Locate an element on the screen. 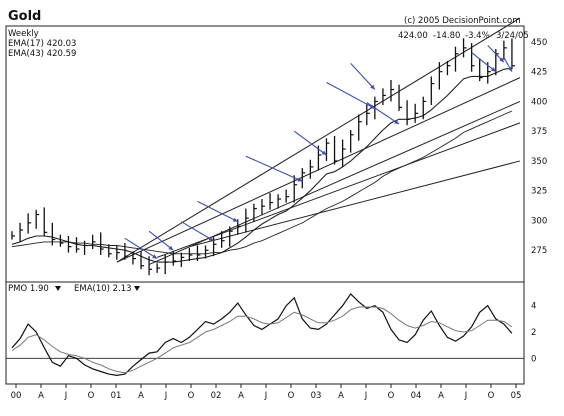  quote-date: 3/24/05 is located at coordinates (512, 36).